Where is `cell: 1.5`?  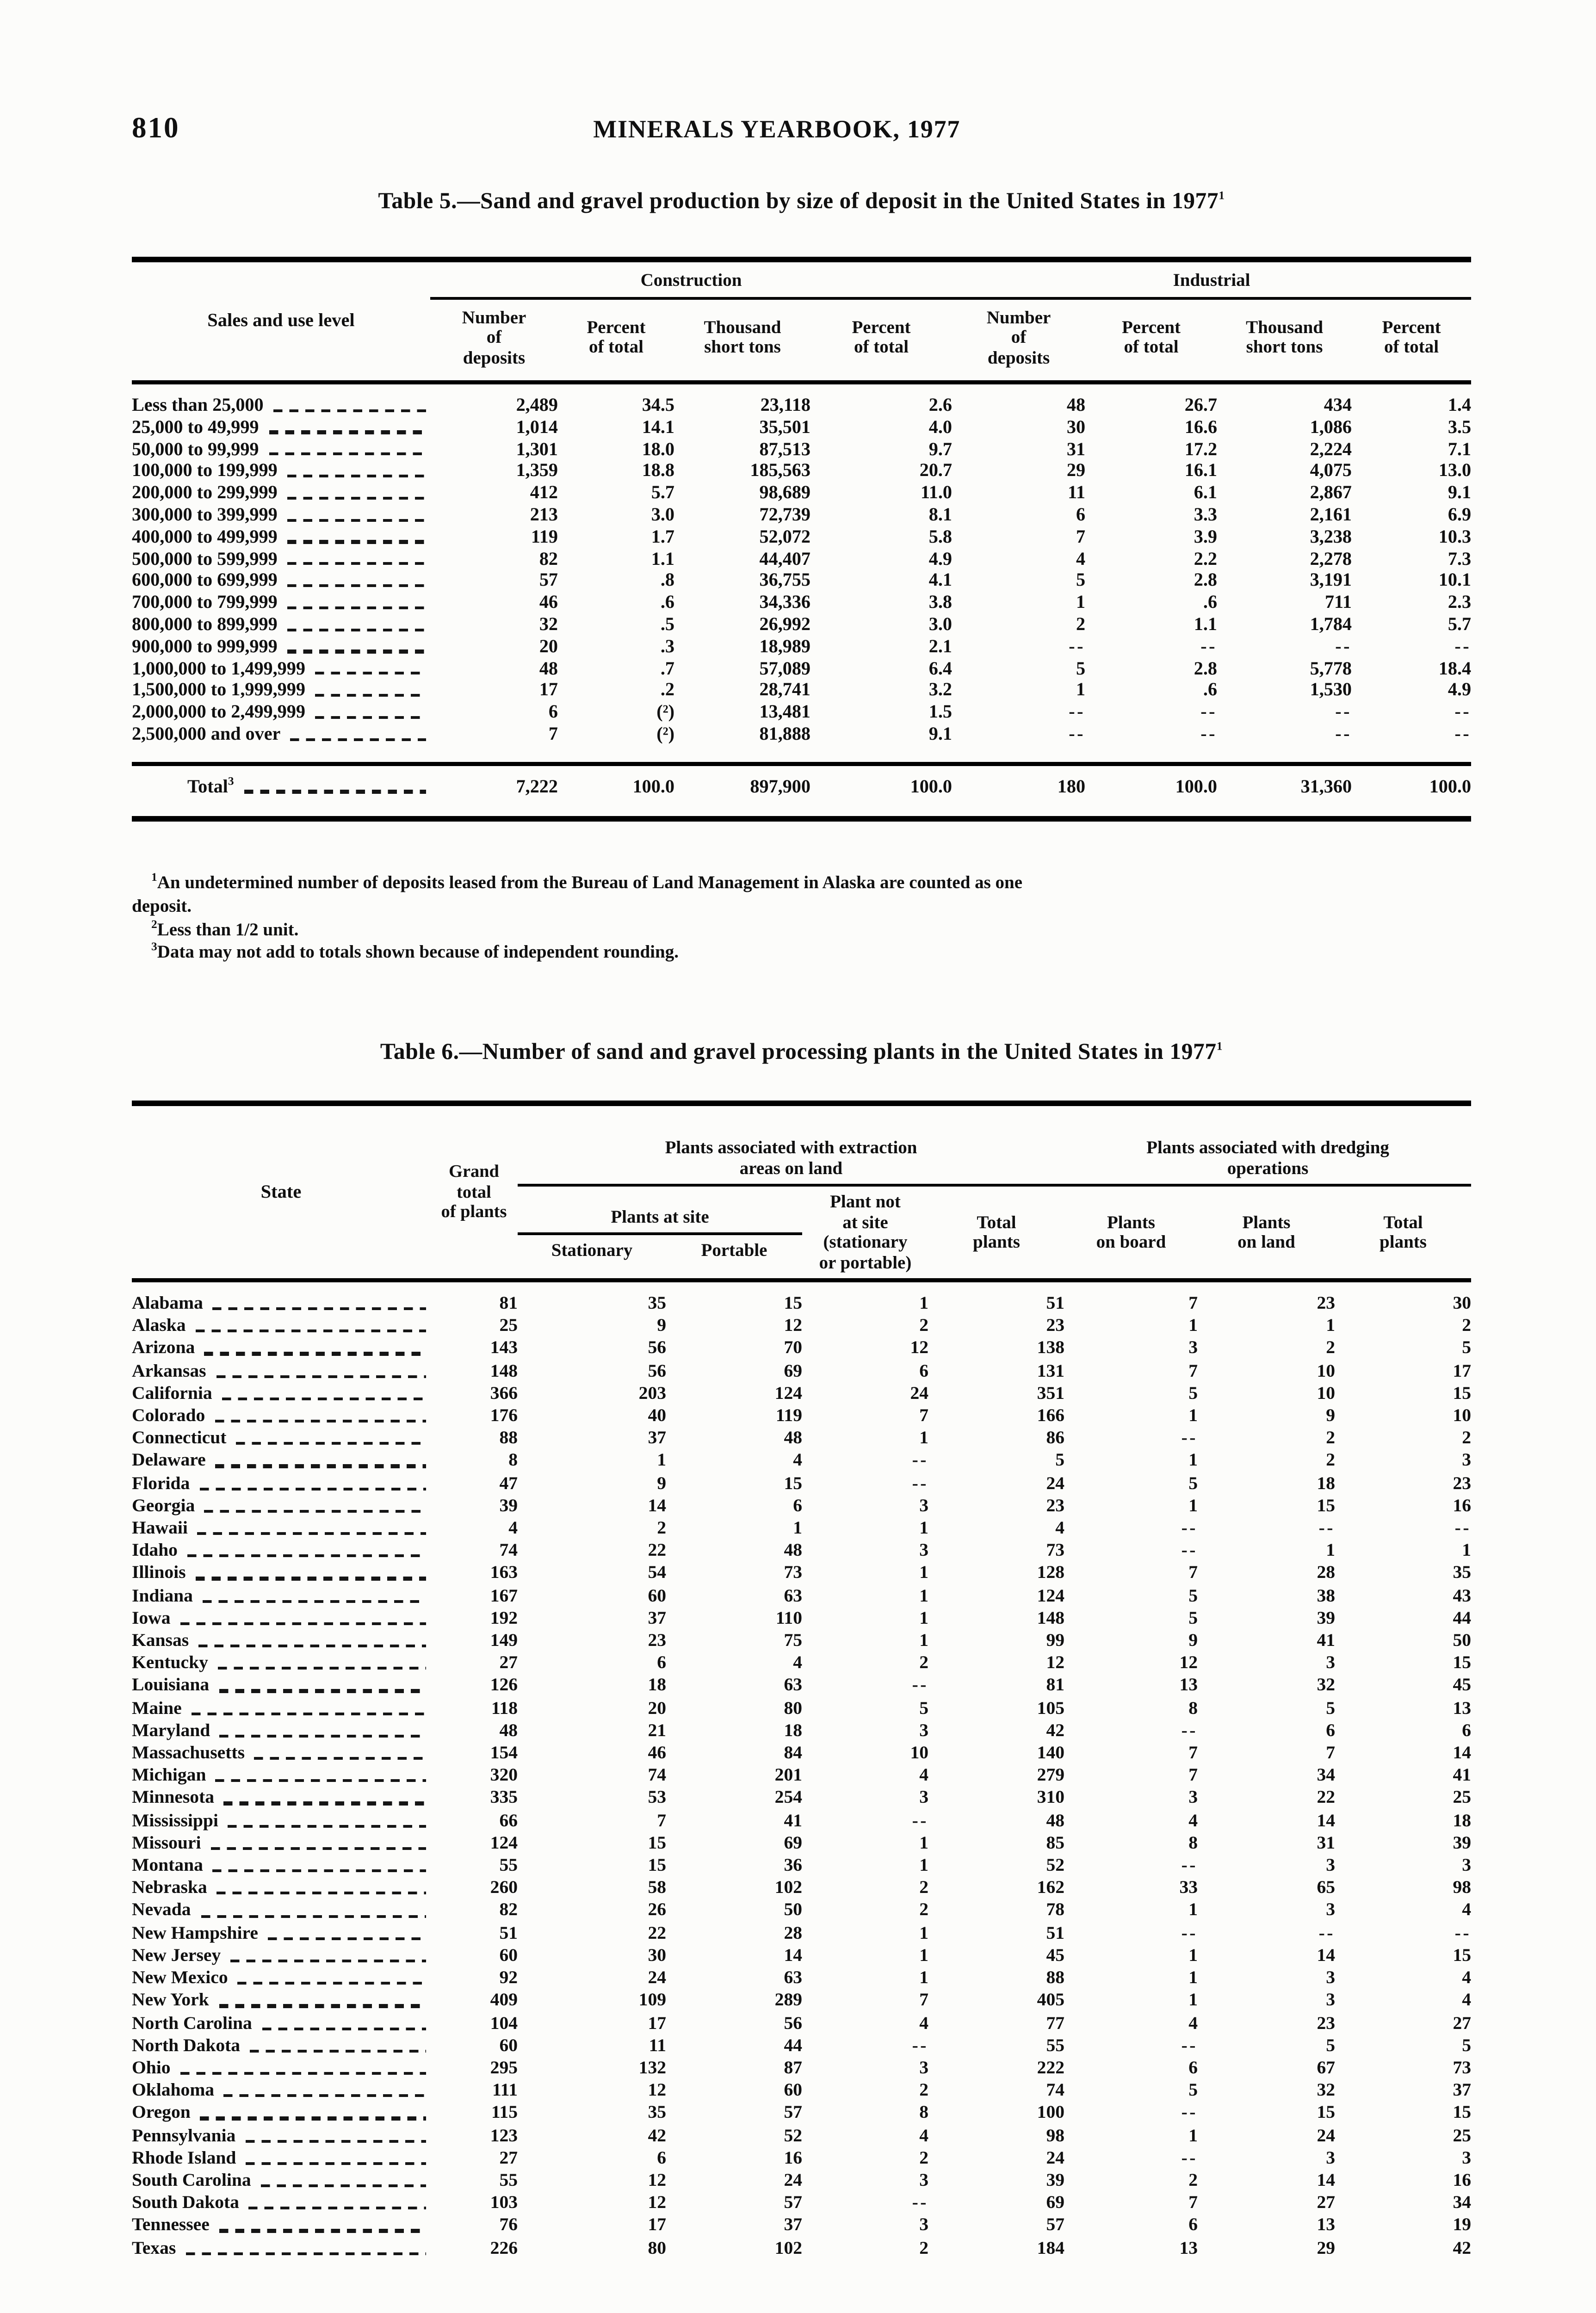
cell: 1.5 is located at coordinates (940, 711).